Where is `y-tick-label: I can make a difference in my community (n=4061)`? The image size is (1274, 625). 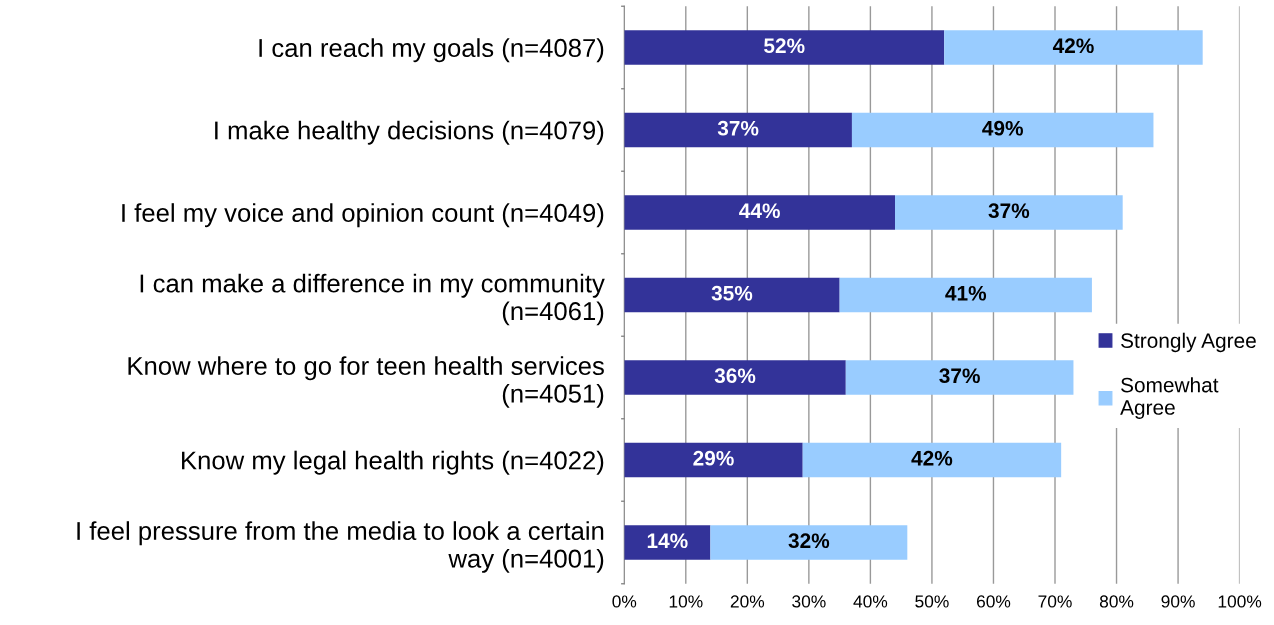 y-tick-label: I can make a difference in my community (n=4061) is located at coordinates (372, 299).